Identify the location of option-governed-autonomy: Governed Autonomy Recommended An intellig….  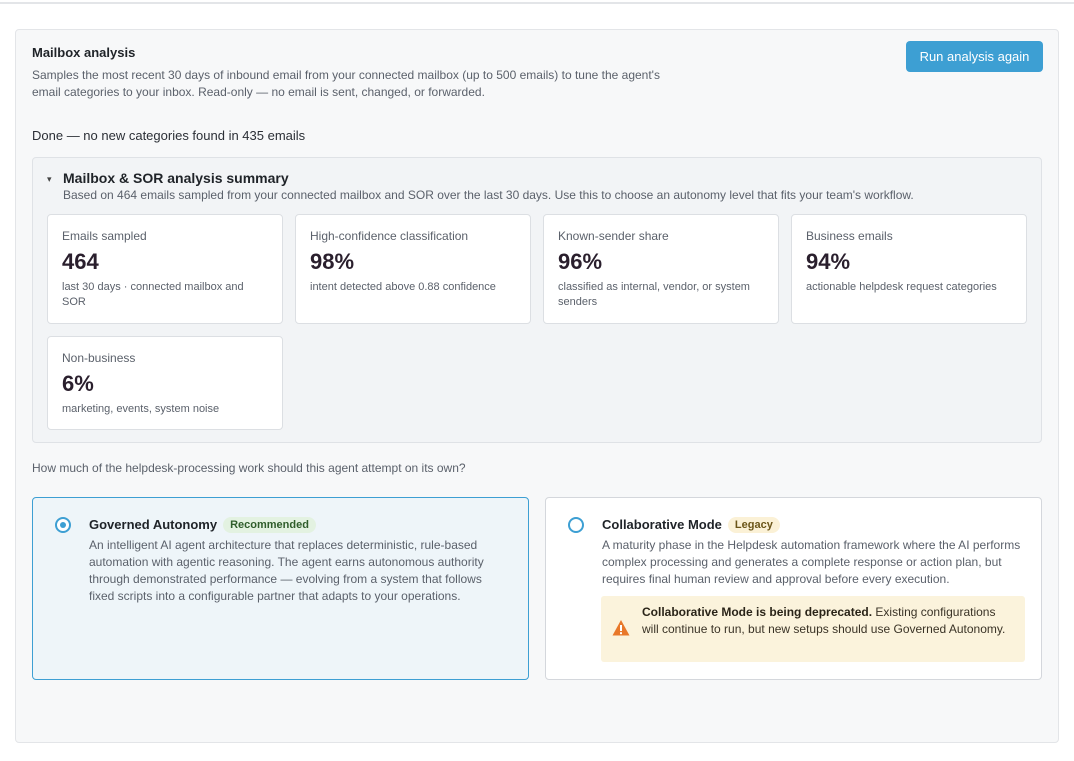
(280, 588).